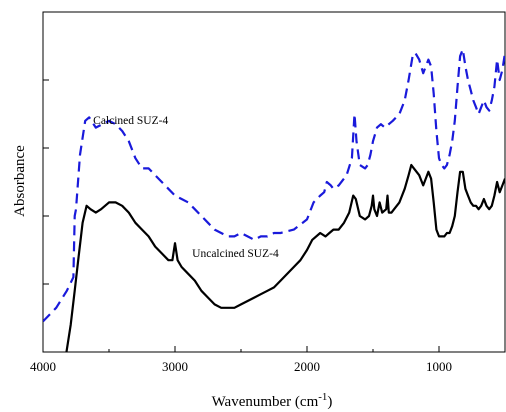 Image resolution: width=506 pixels, height=412 pixels. What do you see at coordinates (43, 366) in the screenshot?
I see `x-tick-label-4000: 4000` at bounding box center [43, 366].